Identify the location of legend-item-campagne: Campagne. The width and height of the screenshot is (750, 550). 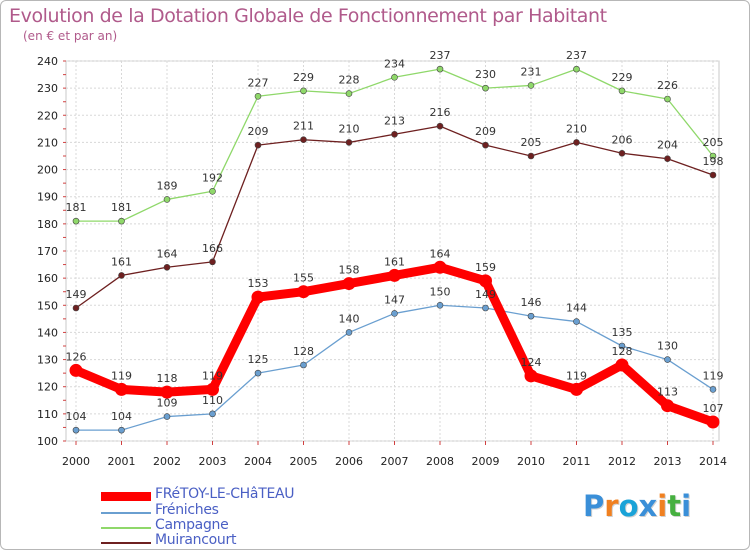
(231, 526).